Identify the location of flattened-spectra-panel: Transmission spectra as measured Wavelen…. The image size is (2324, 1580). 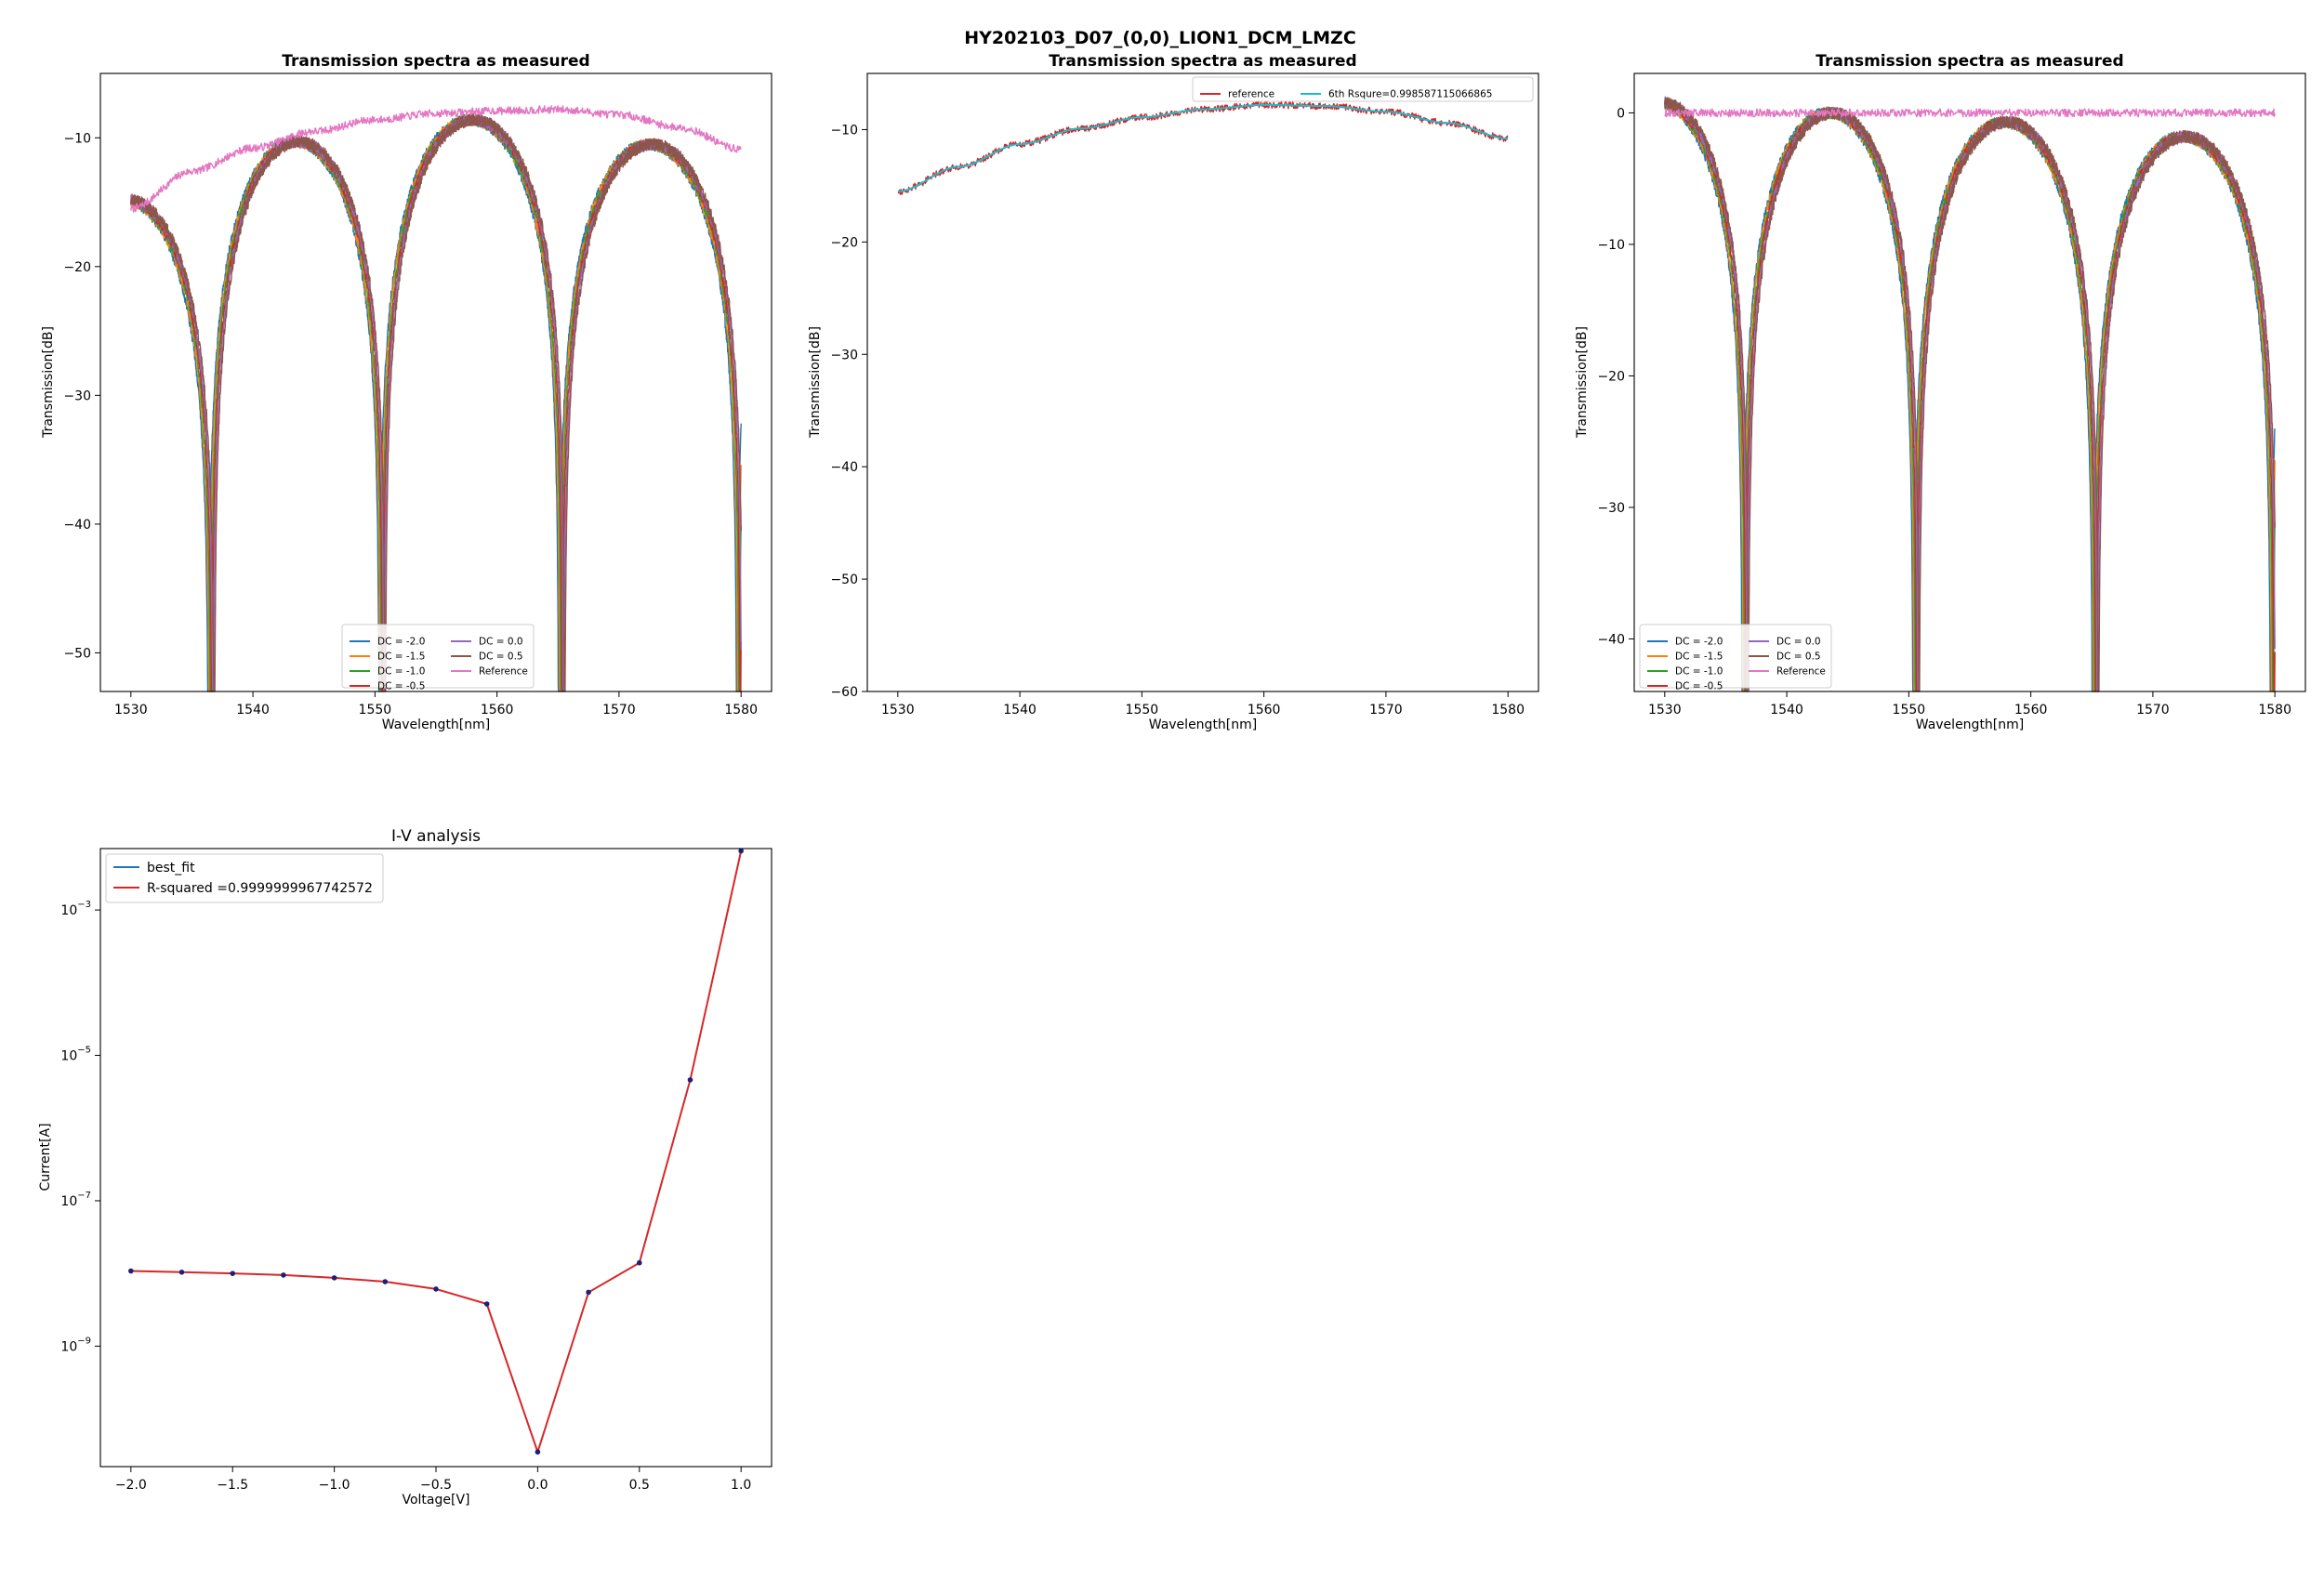
(1940, 392).